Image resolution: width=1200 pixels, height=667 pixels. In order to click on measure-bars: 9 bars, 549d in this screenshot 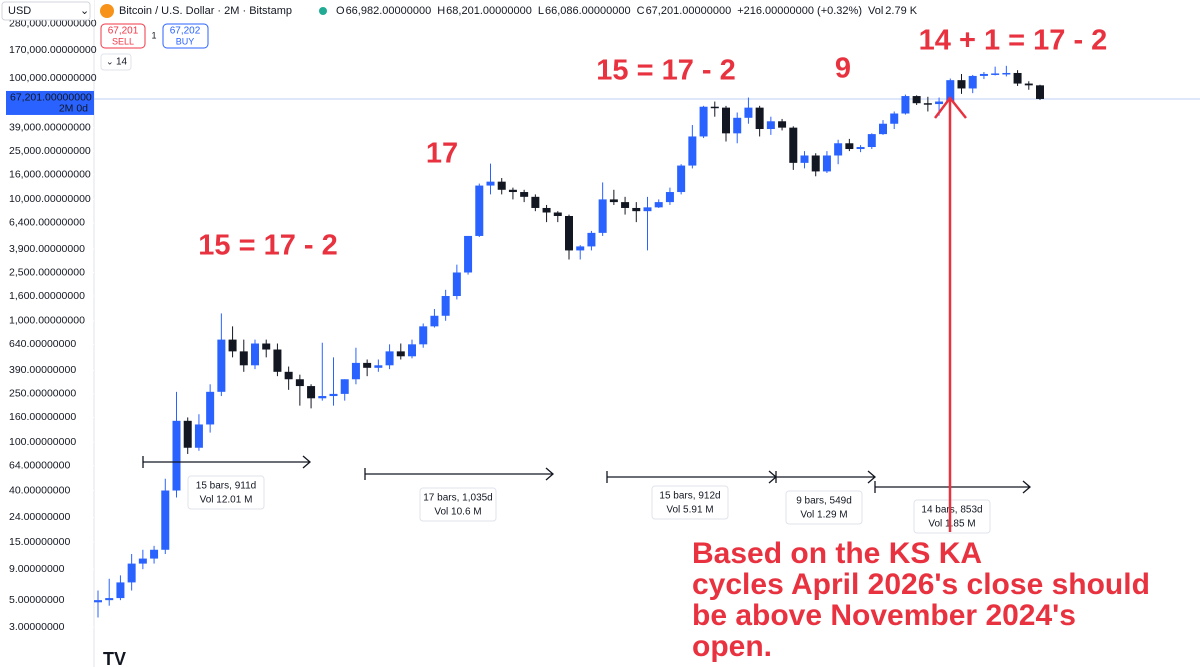, I will do `click(824, 501)`.